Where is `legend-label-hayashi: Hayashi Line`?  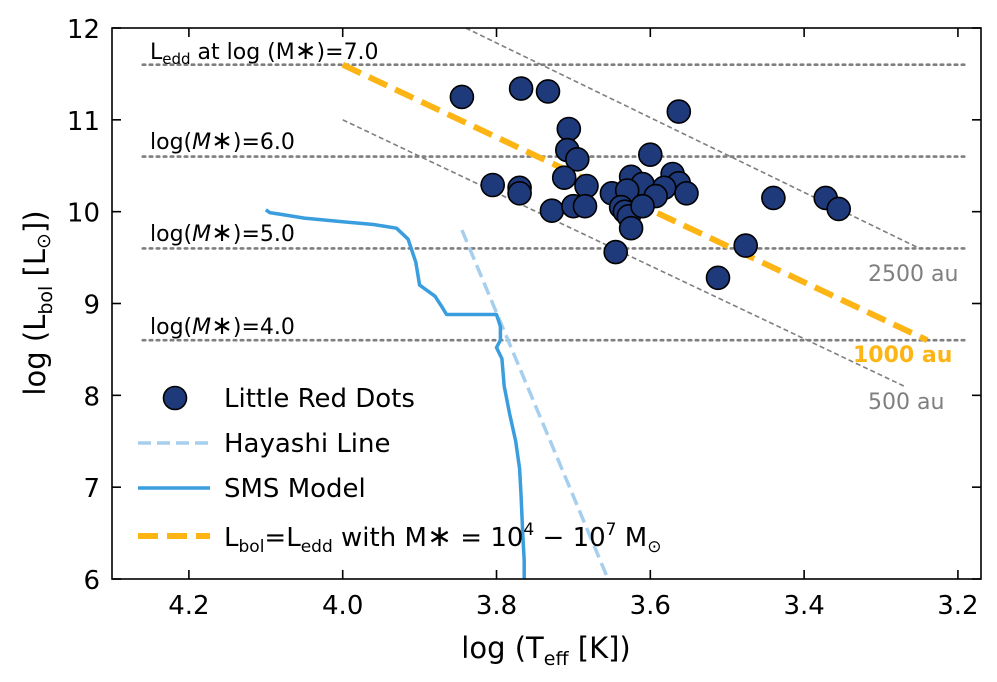 legend-label-hayashi: Hayashi Line is located at coordinates (307, 444).